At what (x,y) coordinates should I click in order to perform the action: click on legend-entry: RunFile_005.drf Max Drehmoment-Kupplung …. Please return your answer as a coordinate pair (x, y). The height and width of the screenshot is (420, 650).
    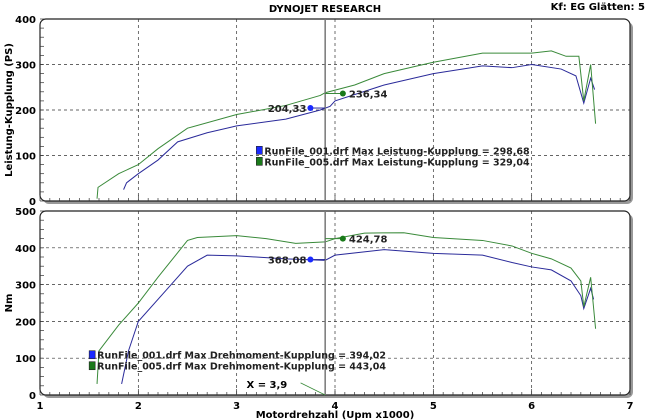
    Looking at the image, I should click on (241, 367).